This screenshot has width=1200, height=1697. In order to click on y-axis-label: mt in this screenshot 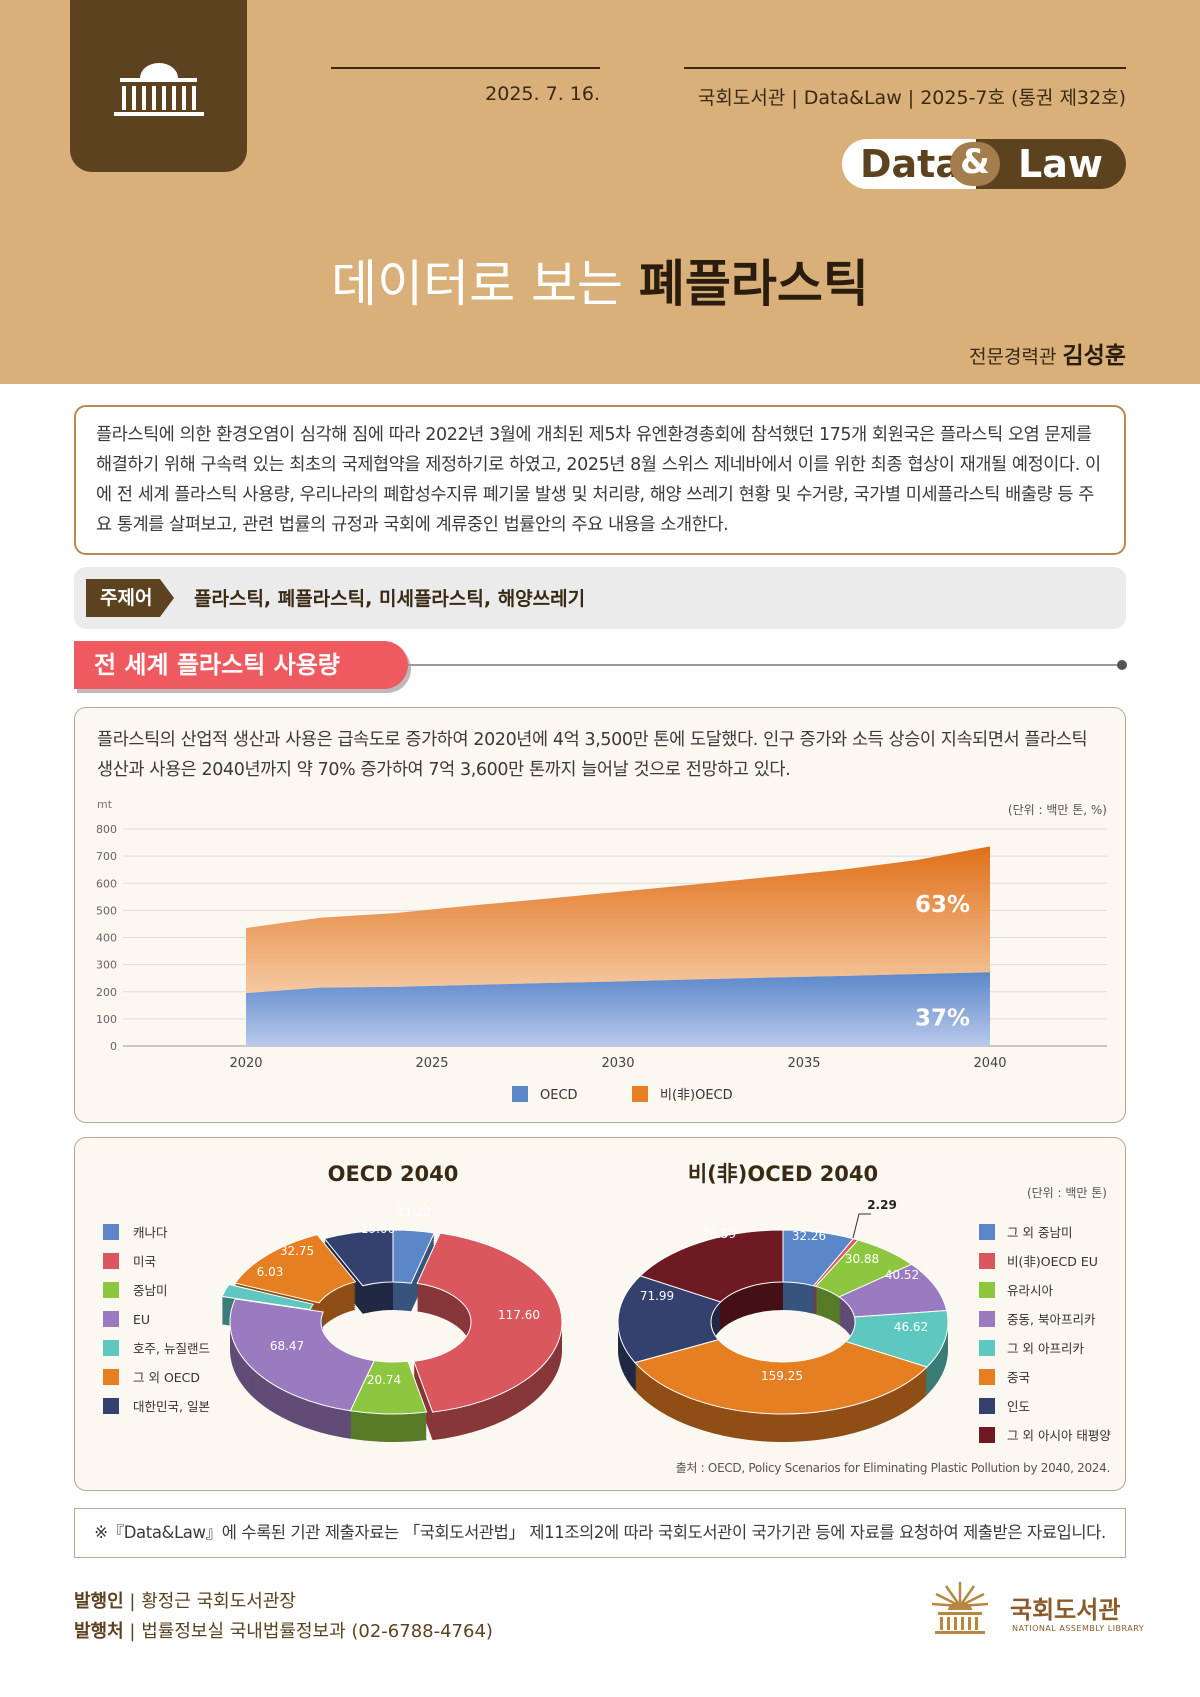, I will do `click(105, 804)`.